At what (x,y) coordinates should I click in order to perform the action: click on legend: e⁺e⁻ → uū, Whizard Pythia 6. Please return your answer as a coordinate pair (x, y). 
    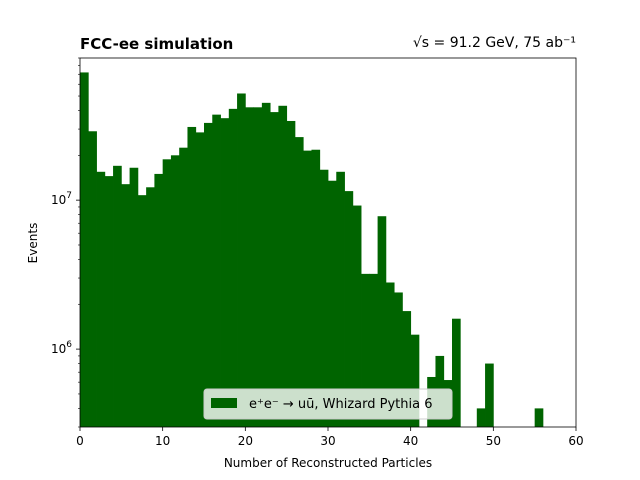
    Looking at the image, I should click on (328, 404).